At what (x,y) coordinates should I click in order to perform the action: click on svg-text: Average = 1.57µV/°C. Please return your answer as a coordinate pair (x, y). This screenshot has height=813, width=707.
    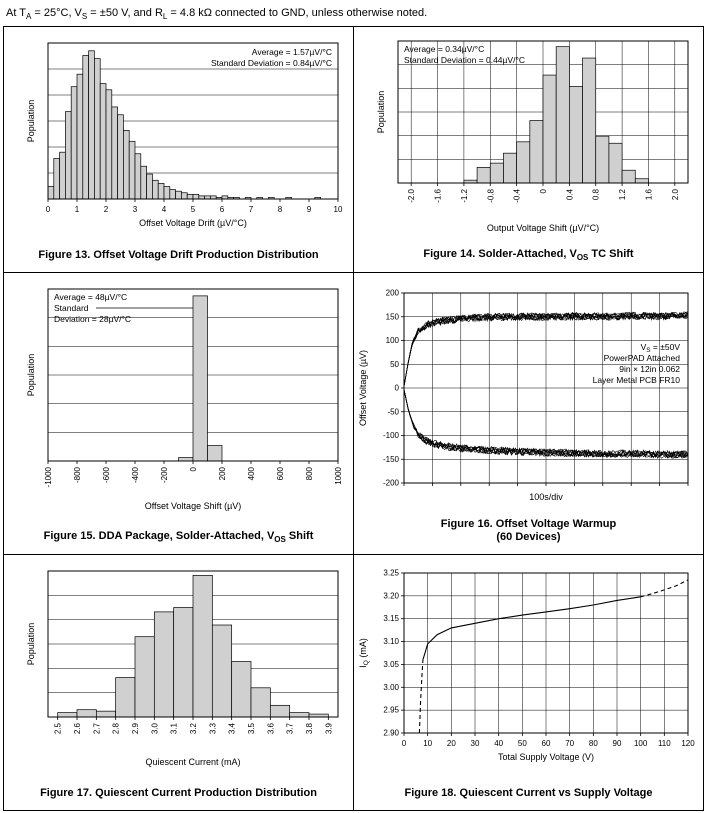
    Looking at the image, I should click on (291, 52).